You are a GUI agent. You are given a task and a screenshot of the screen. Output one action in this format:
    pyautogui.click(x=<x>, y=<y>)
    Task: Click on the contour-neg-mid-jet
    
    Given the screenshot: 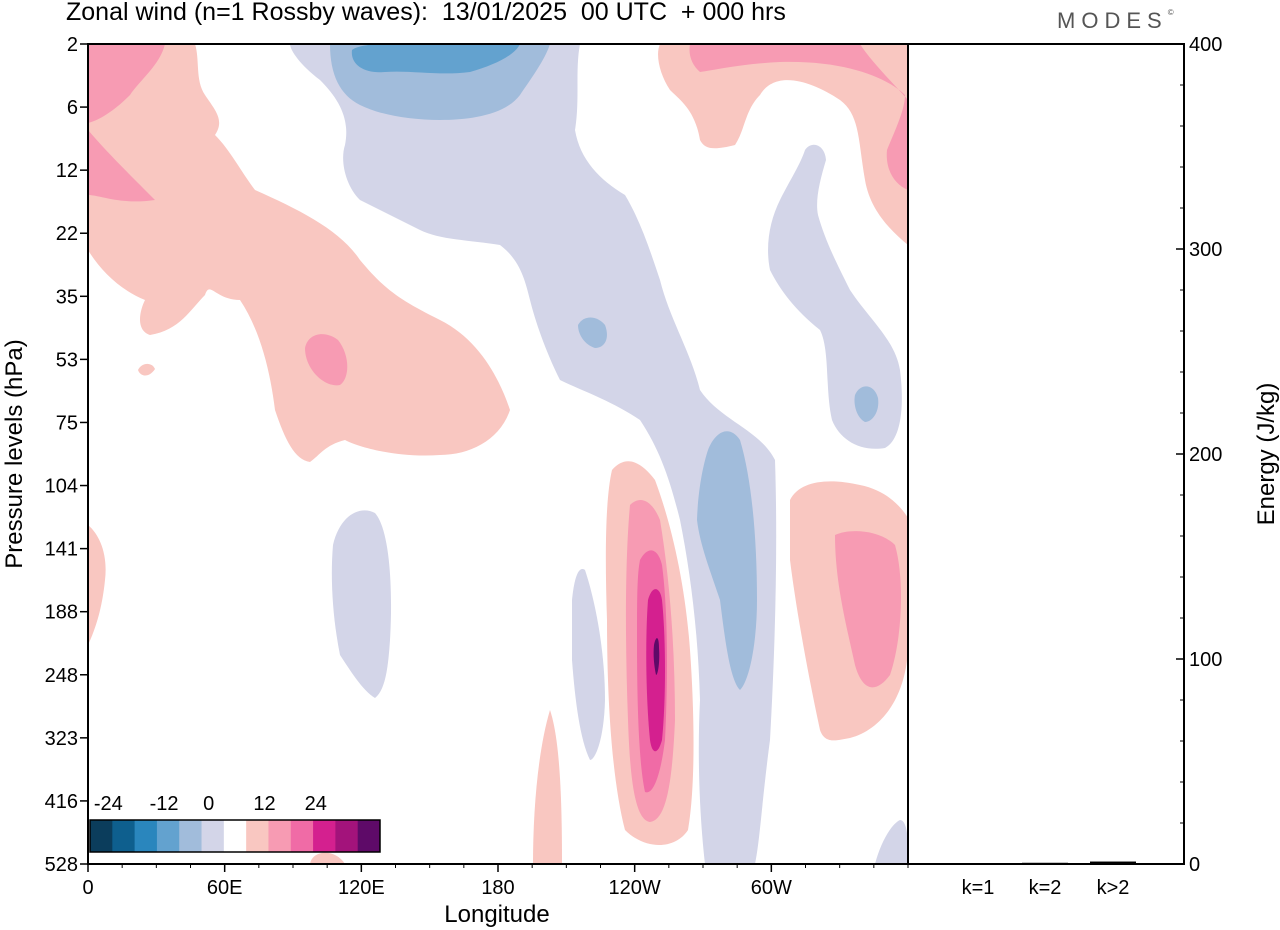 What is the action you would take?
    pyautogui.click(x=727, y=560)
    